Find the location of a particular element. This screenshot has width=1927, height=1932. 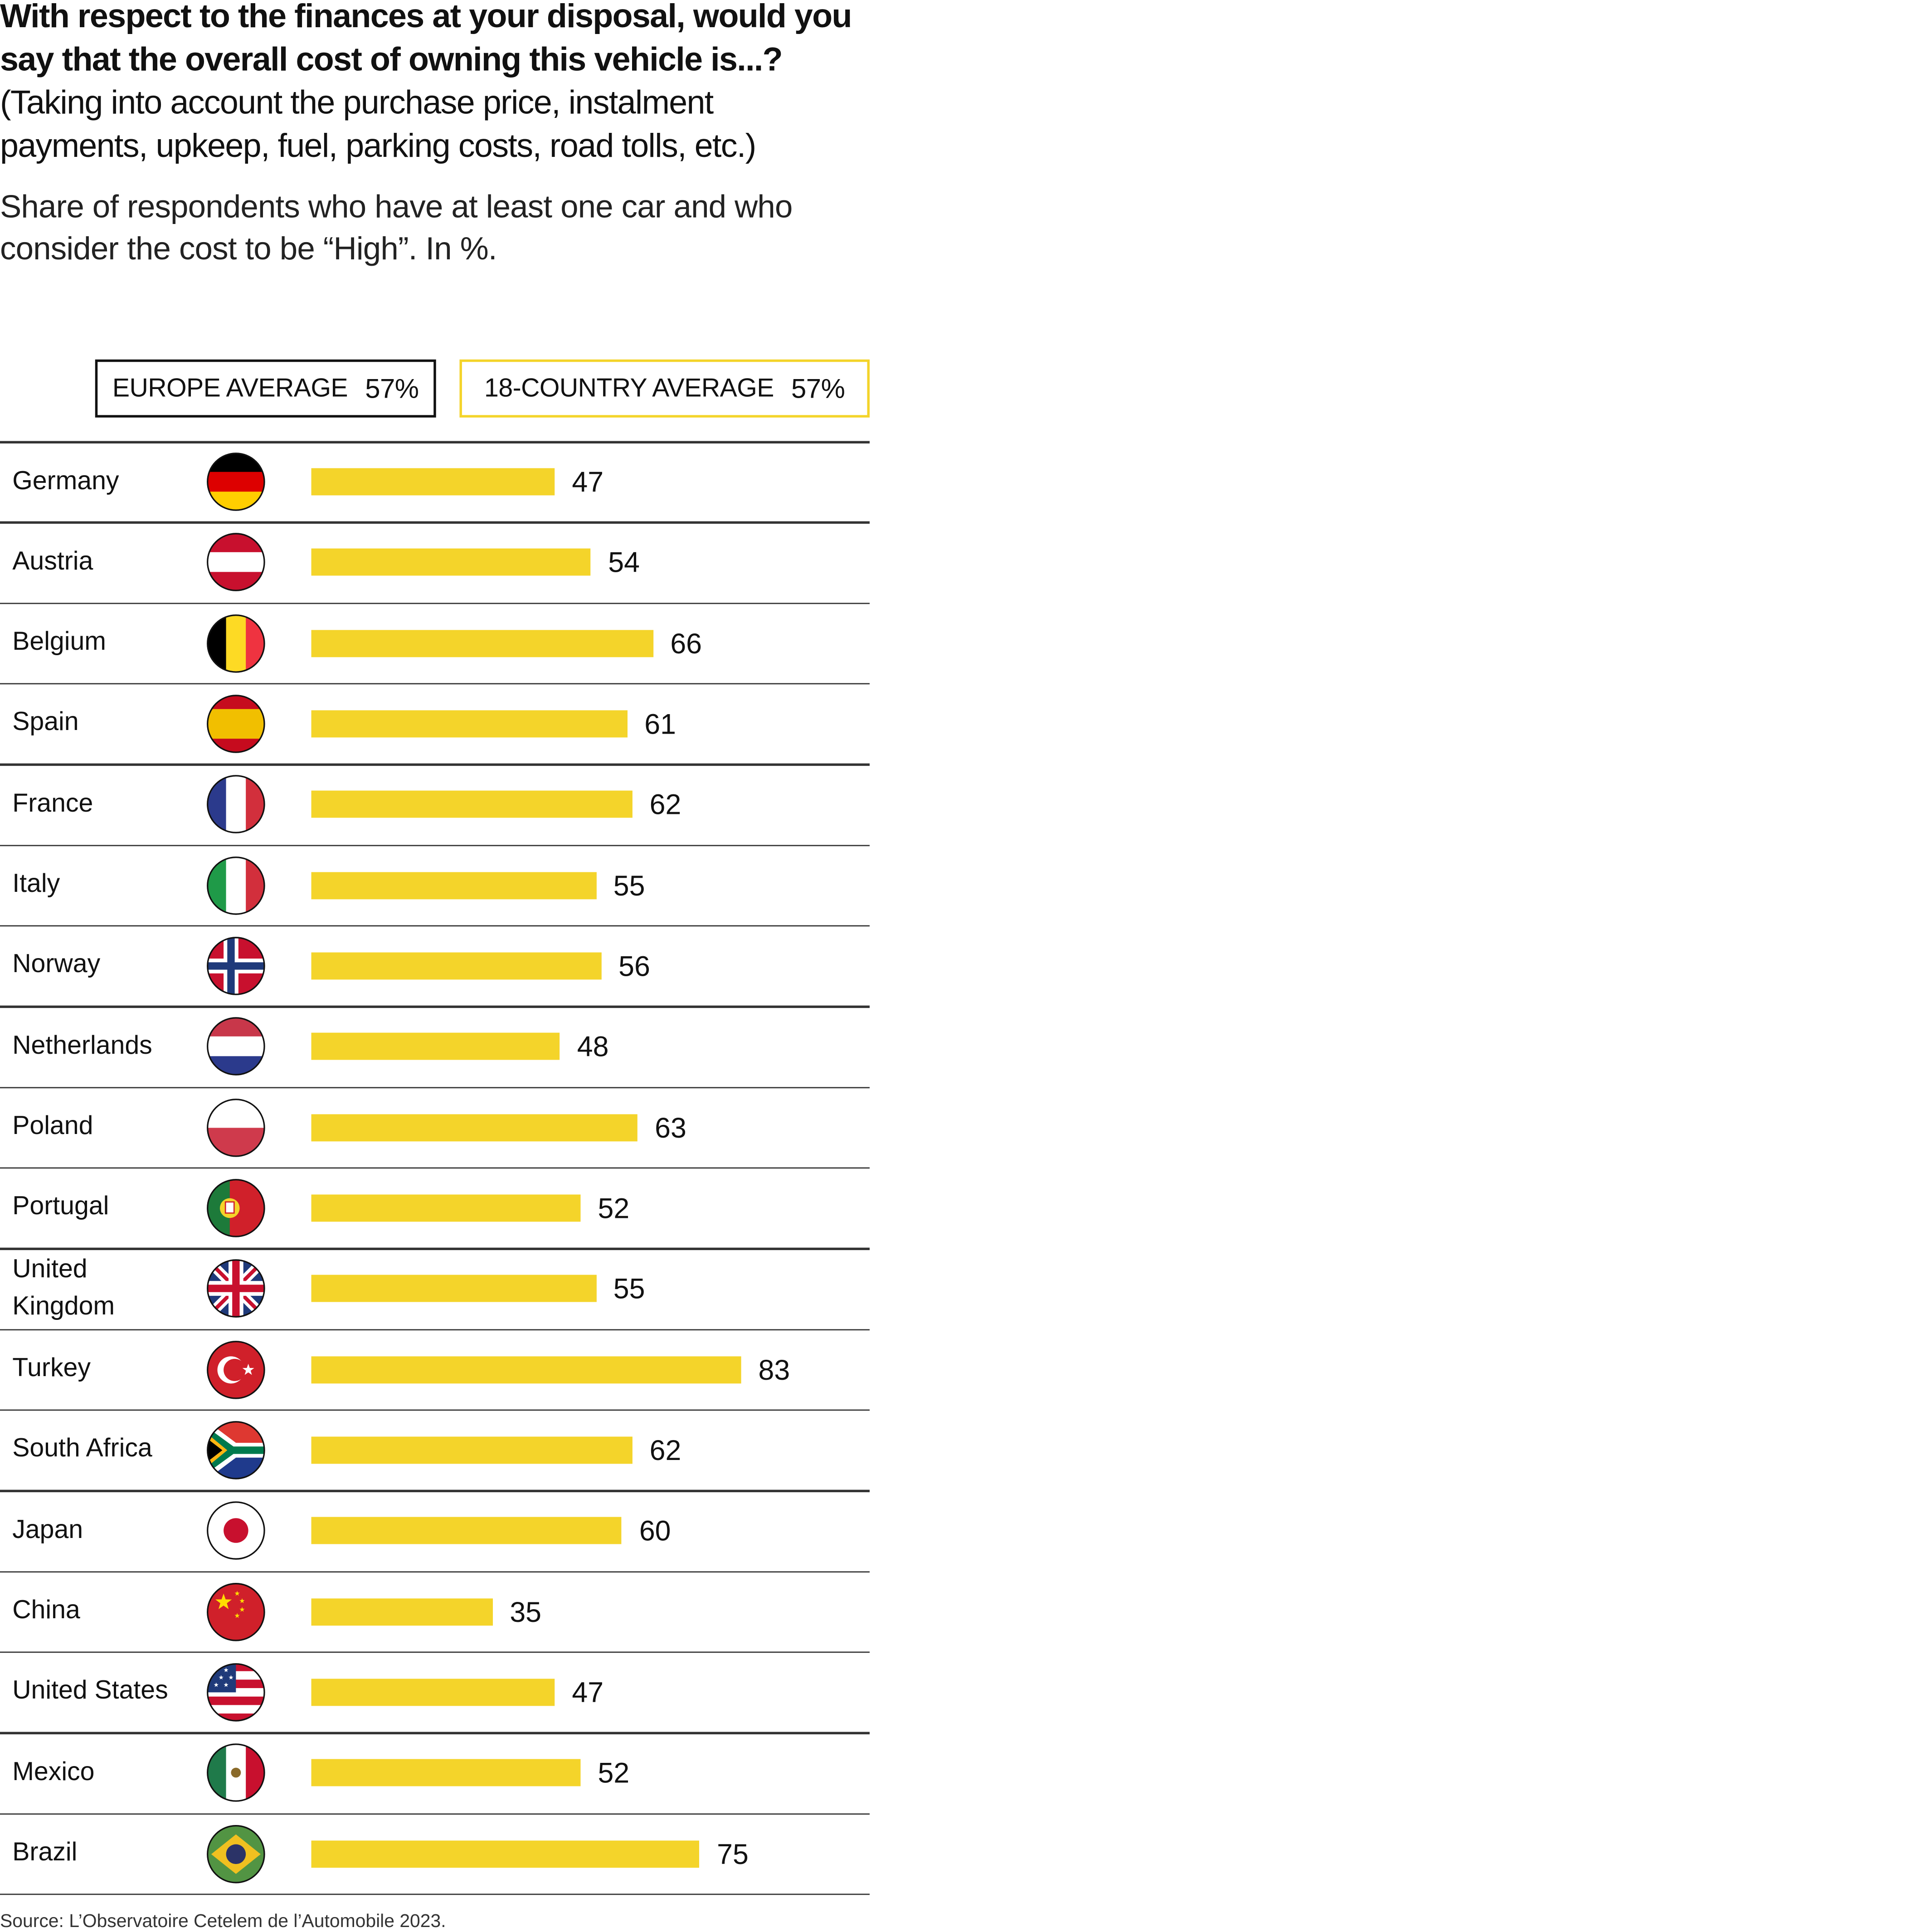

bar-row: Belgium 66 is located at coordinates (435, 643).